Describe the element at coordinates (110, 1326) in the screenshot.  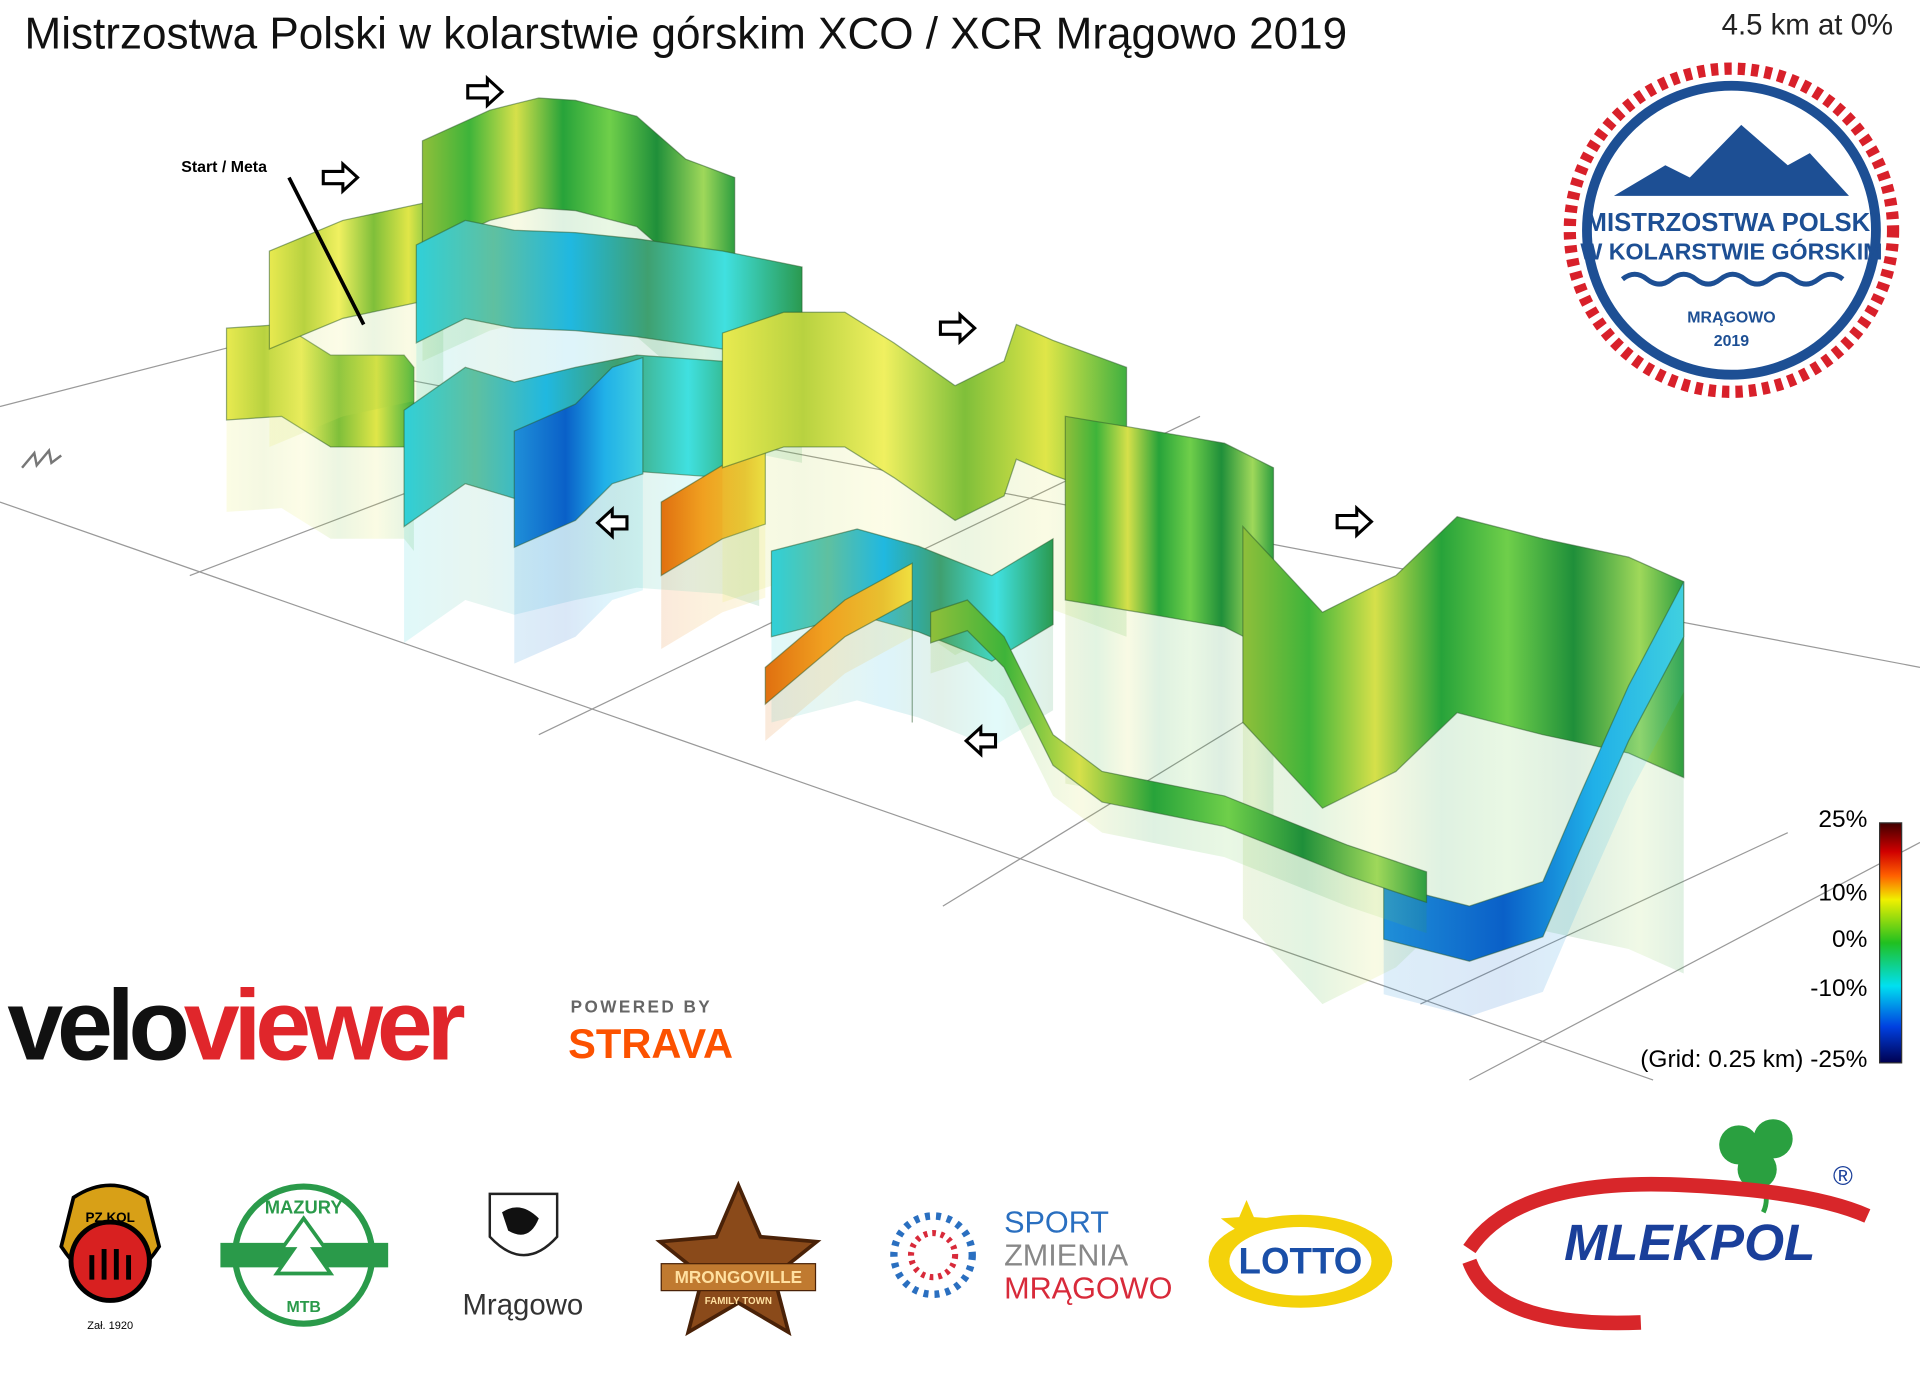
I see `pzkol-year: Zał. 1920` at that location.